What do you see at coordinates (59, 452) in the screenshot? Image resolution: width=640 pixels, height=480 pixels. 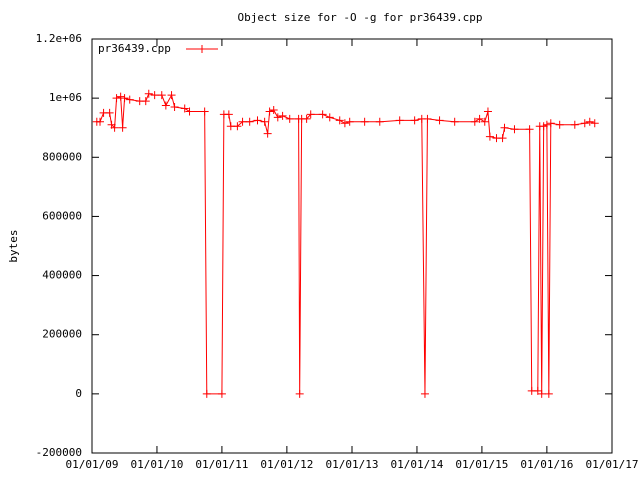 I see `y-tick-label: -200000` at bounding box center [59, 452].